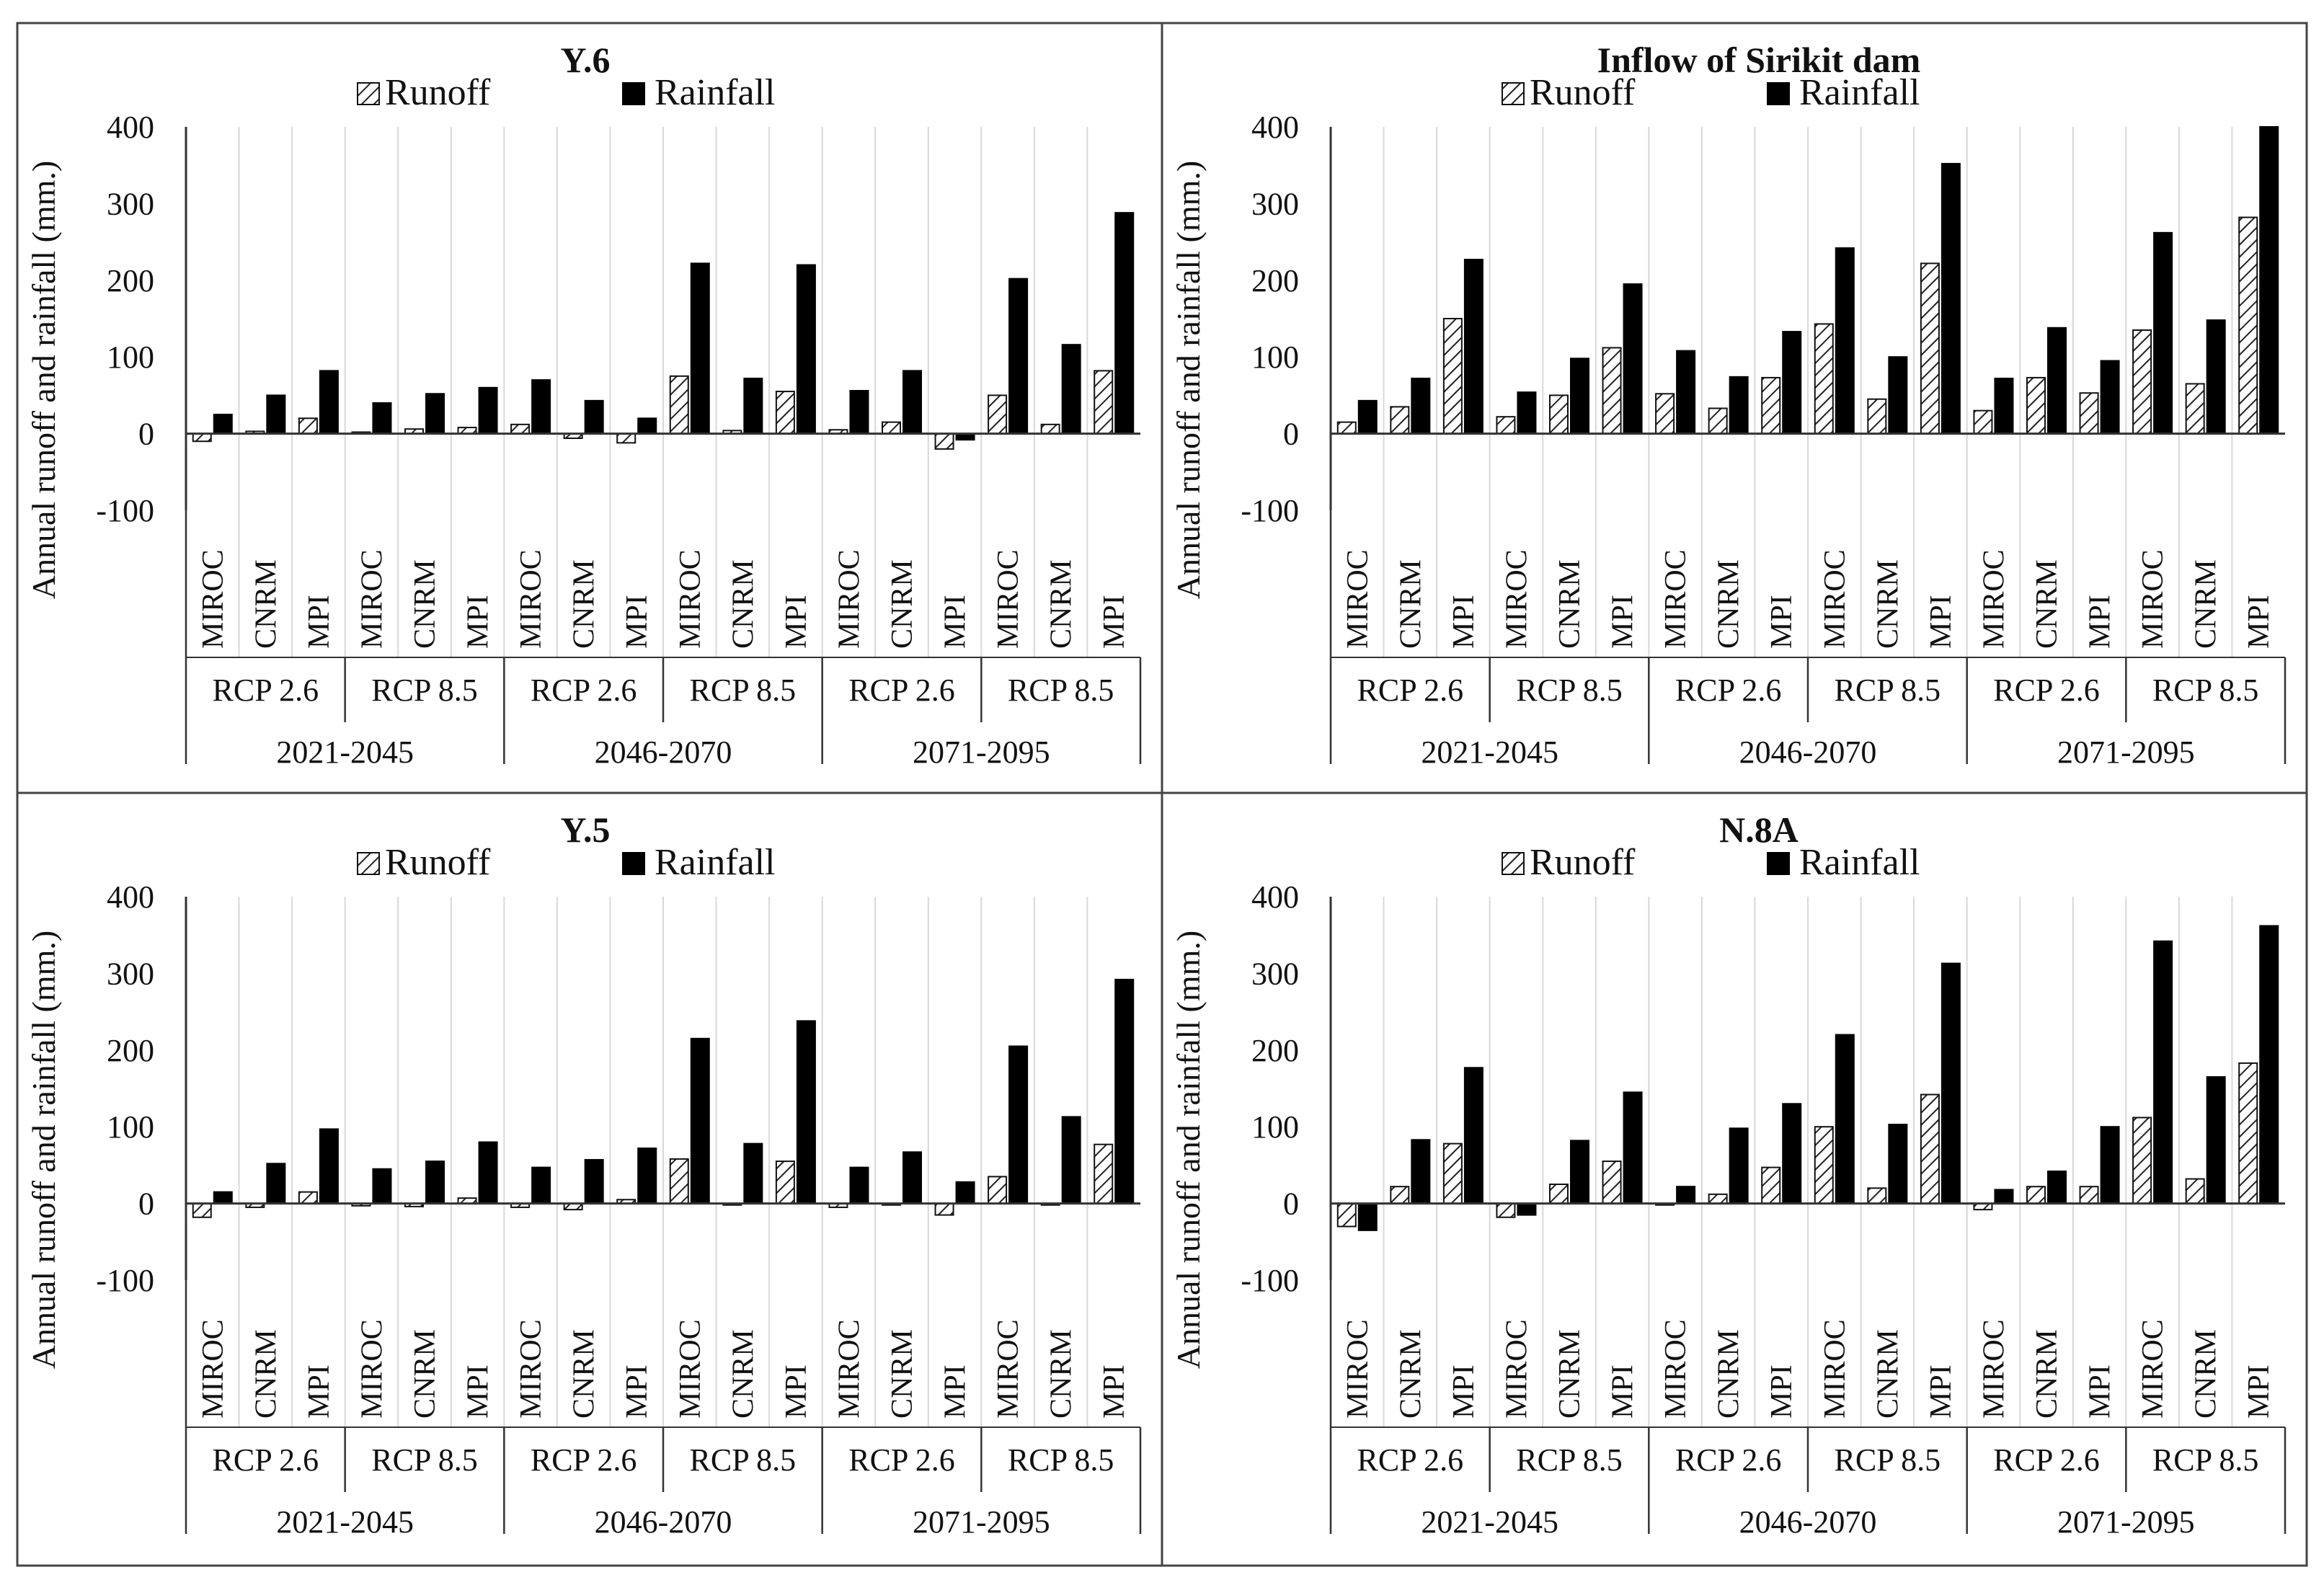  I want to click on y-tick-label: 400, so click(1275, 128).